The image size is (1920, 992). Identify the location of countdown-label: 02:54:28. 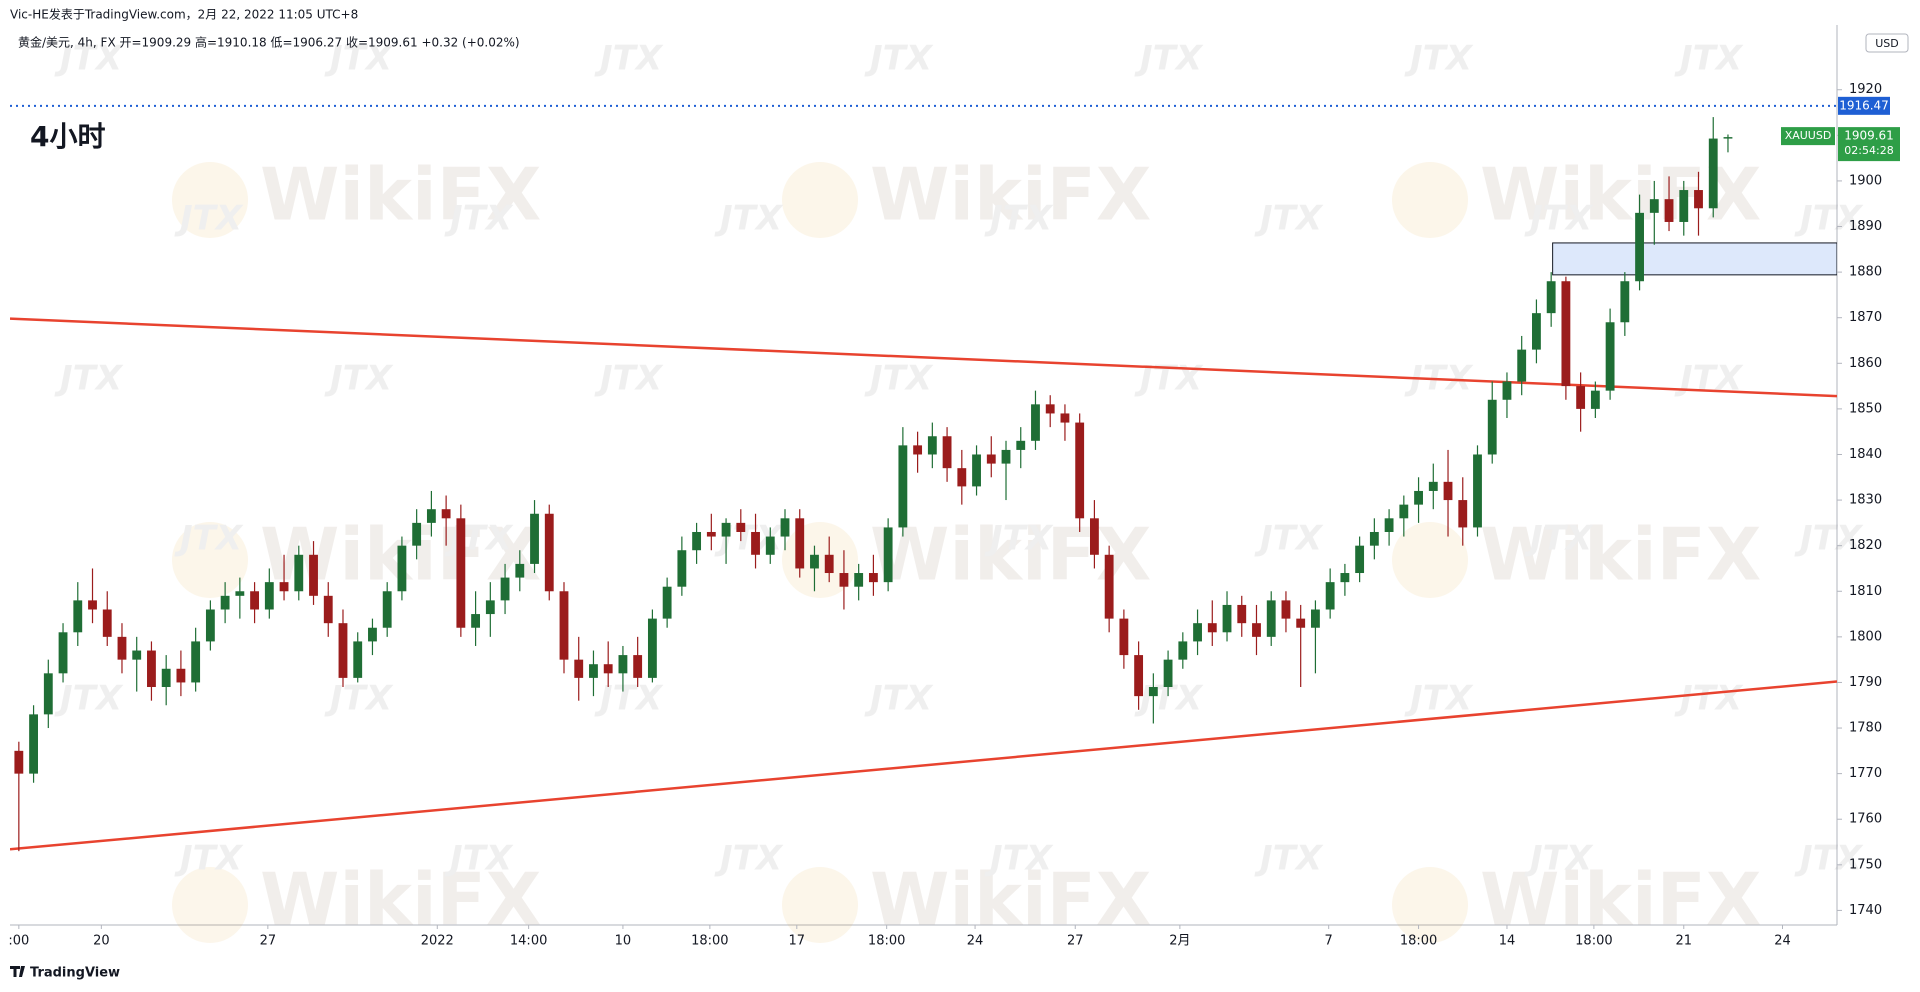
(1868, 150).